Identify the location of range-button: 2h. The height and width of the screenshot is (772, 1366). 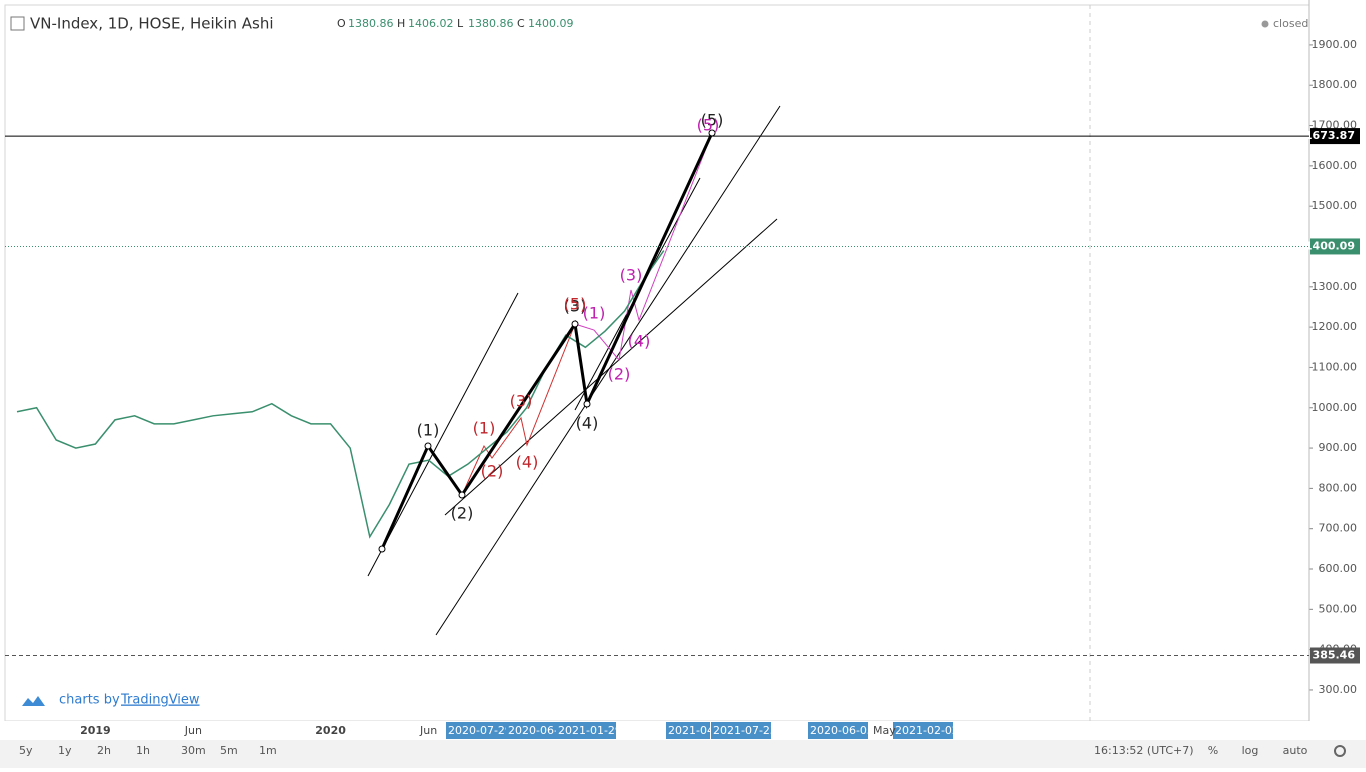
(104, 750).